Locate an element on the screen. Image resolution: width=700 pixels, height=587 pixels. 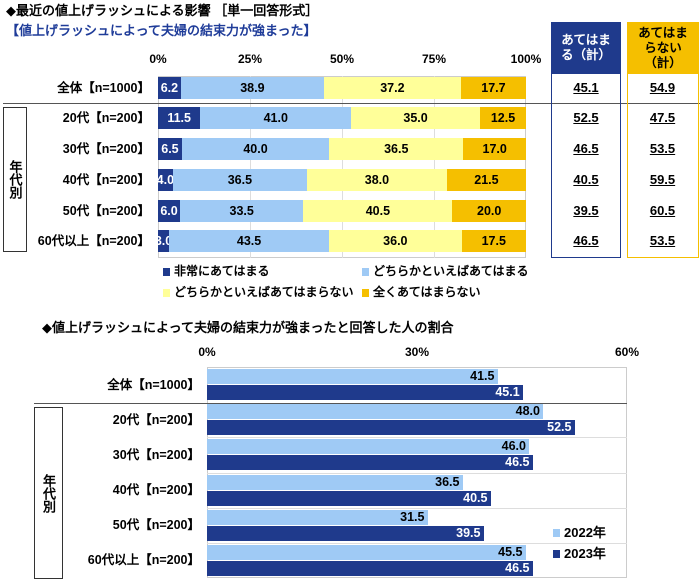
x-tick-label: 50% is located at coordinates (342, 59).